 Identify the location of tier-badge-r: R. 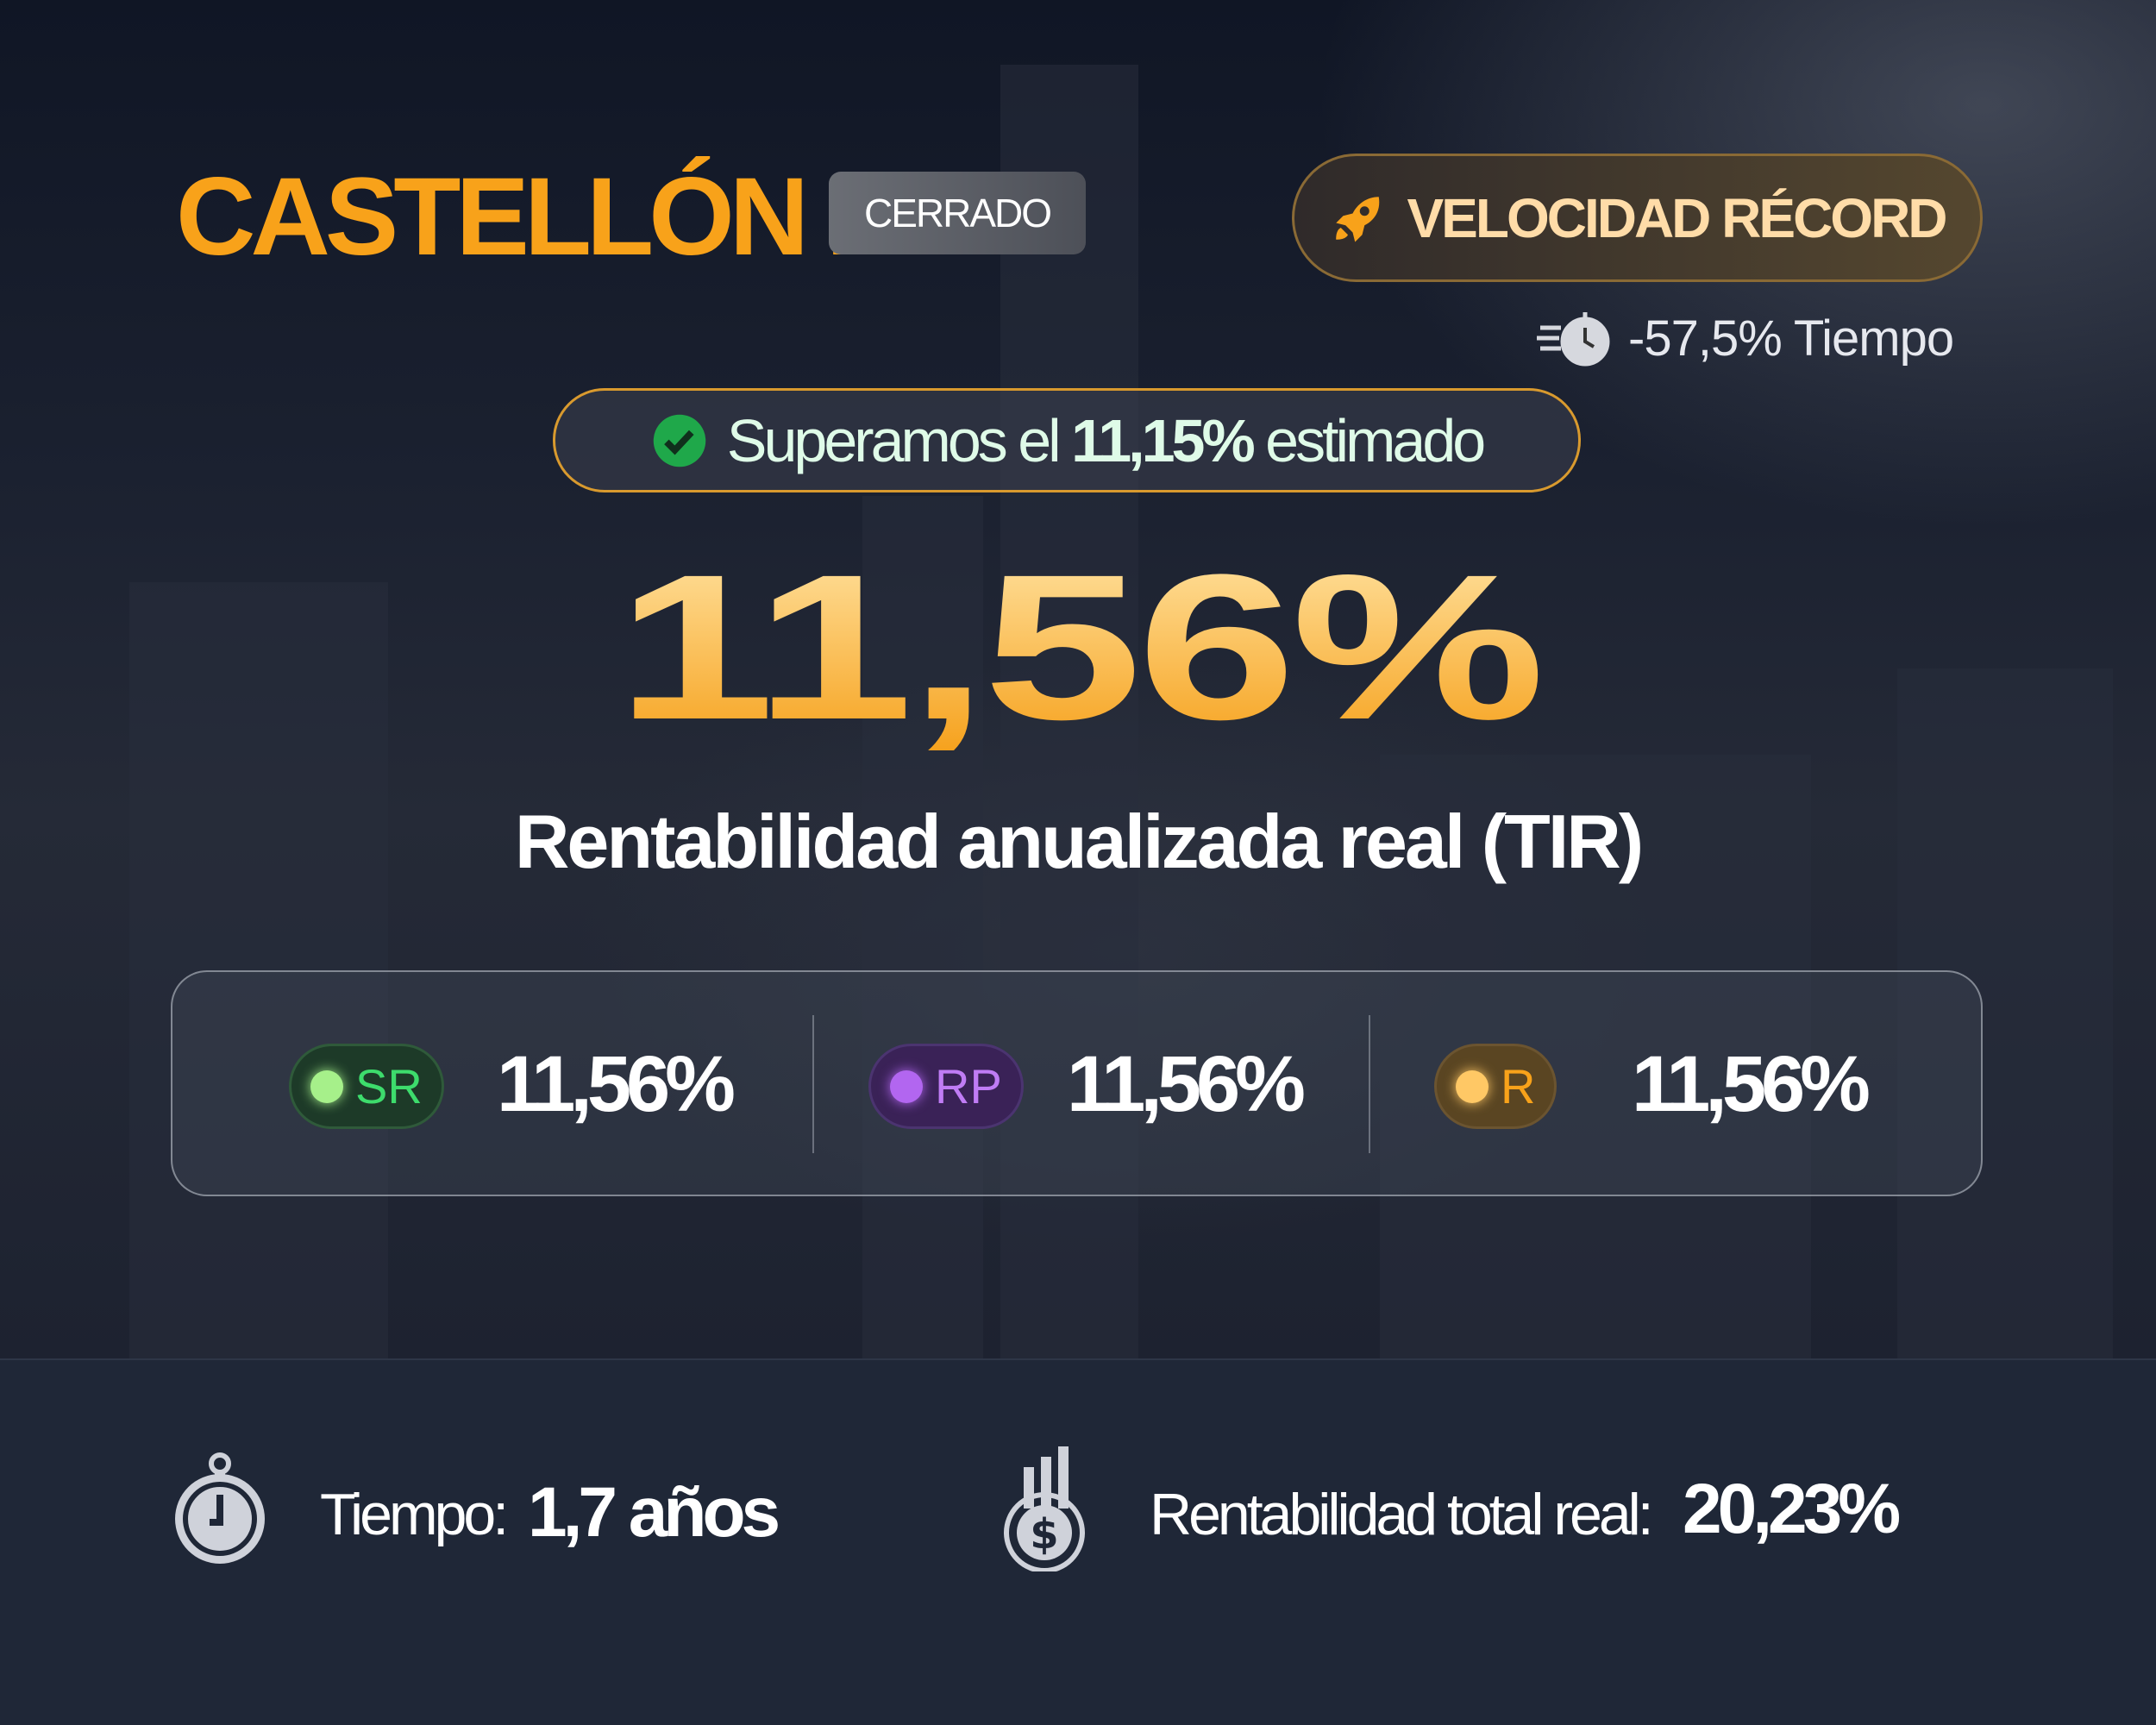
(1495, 1086).